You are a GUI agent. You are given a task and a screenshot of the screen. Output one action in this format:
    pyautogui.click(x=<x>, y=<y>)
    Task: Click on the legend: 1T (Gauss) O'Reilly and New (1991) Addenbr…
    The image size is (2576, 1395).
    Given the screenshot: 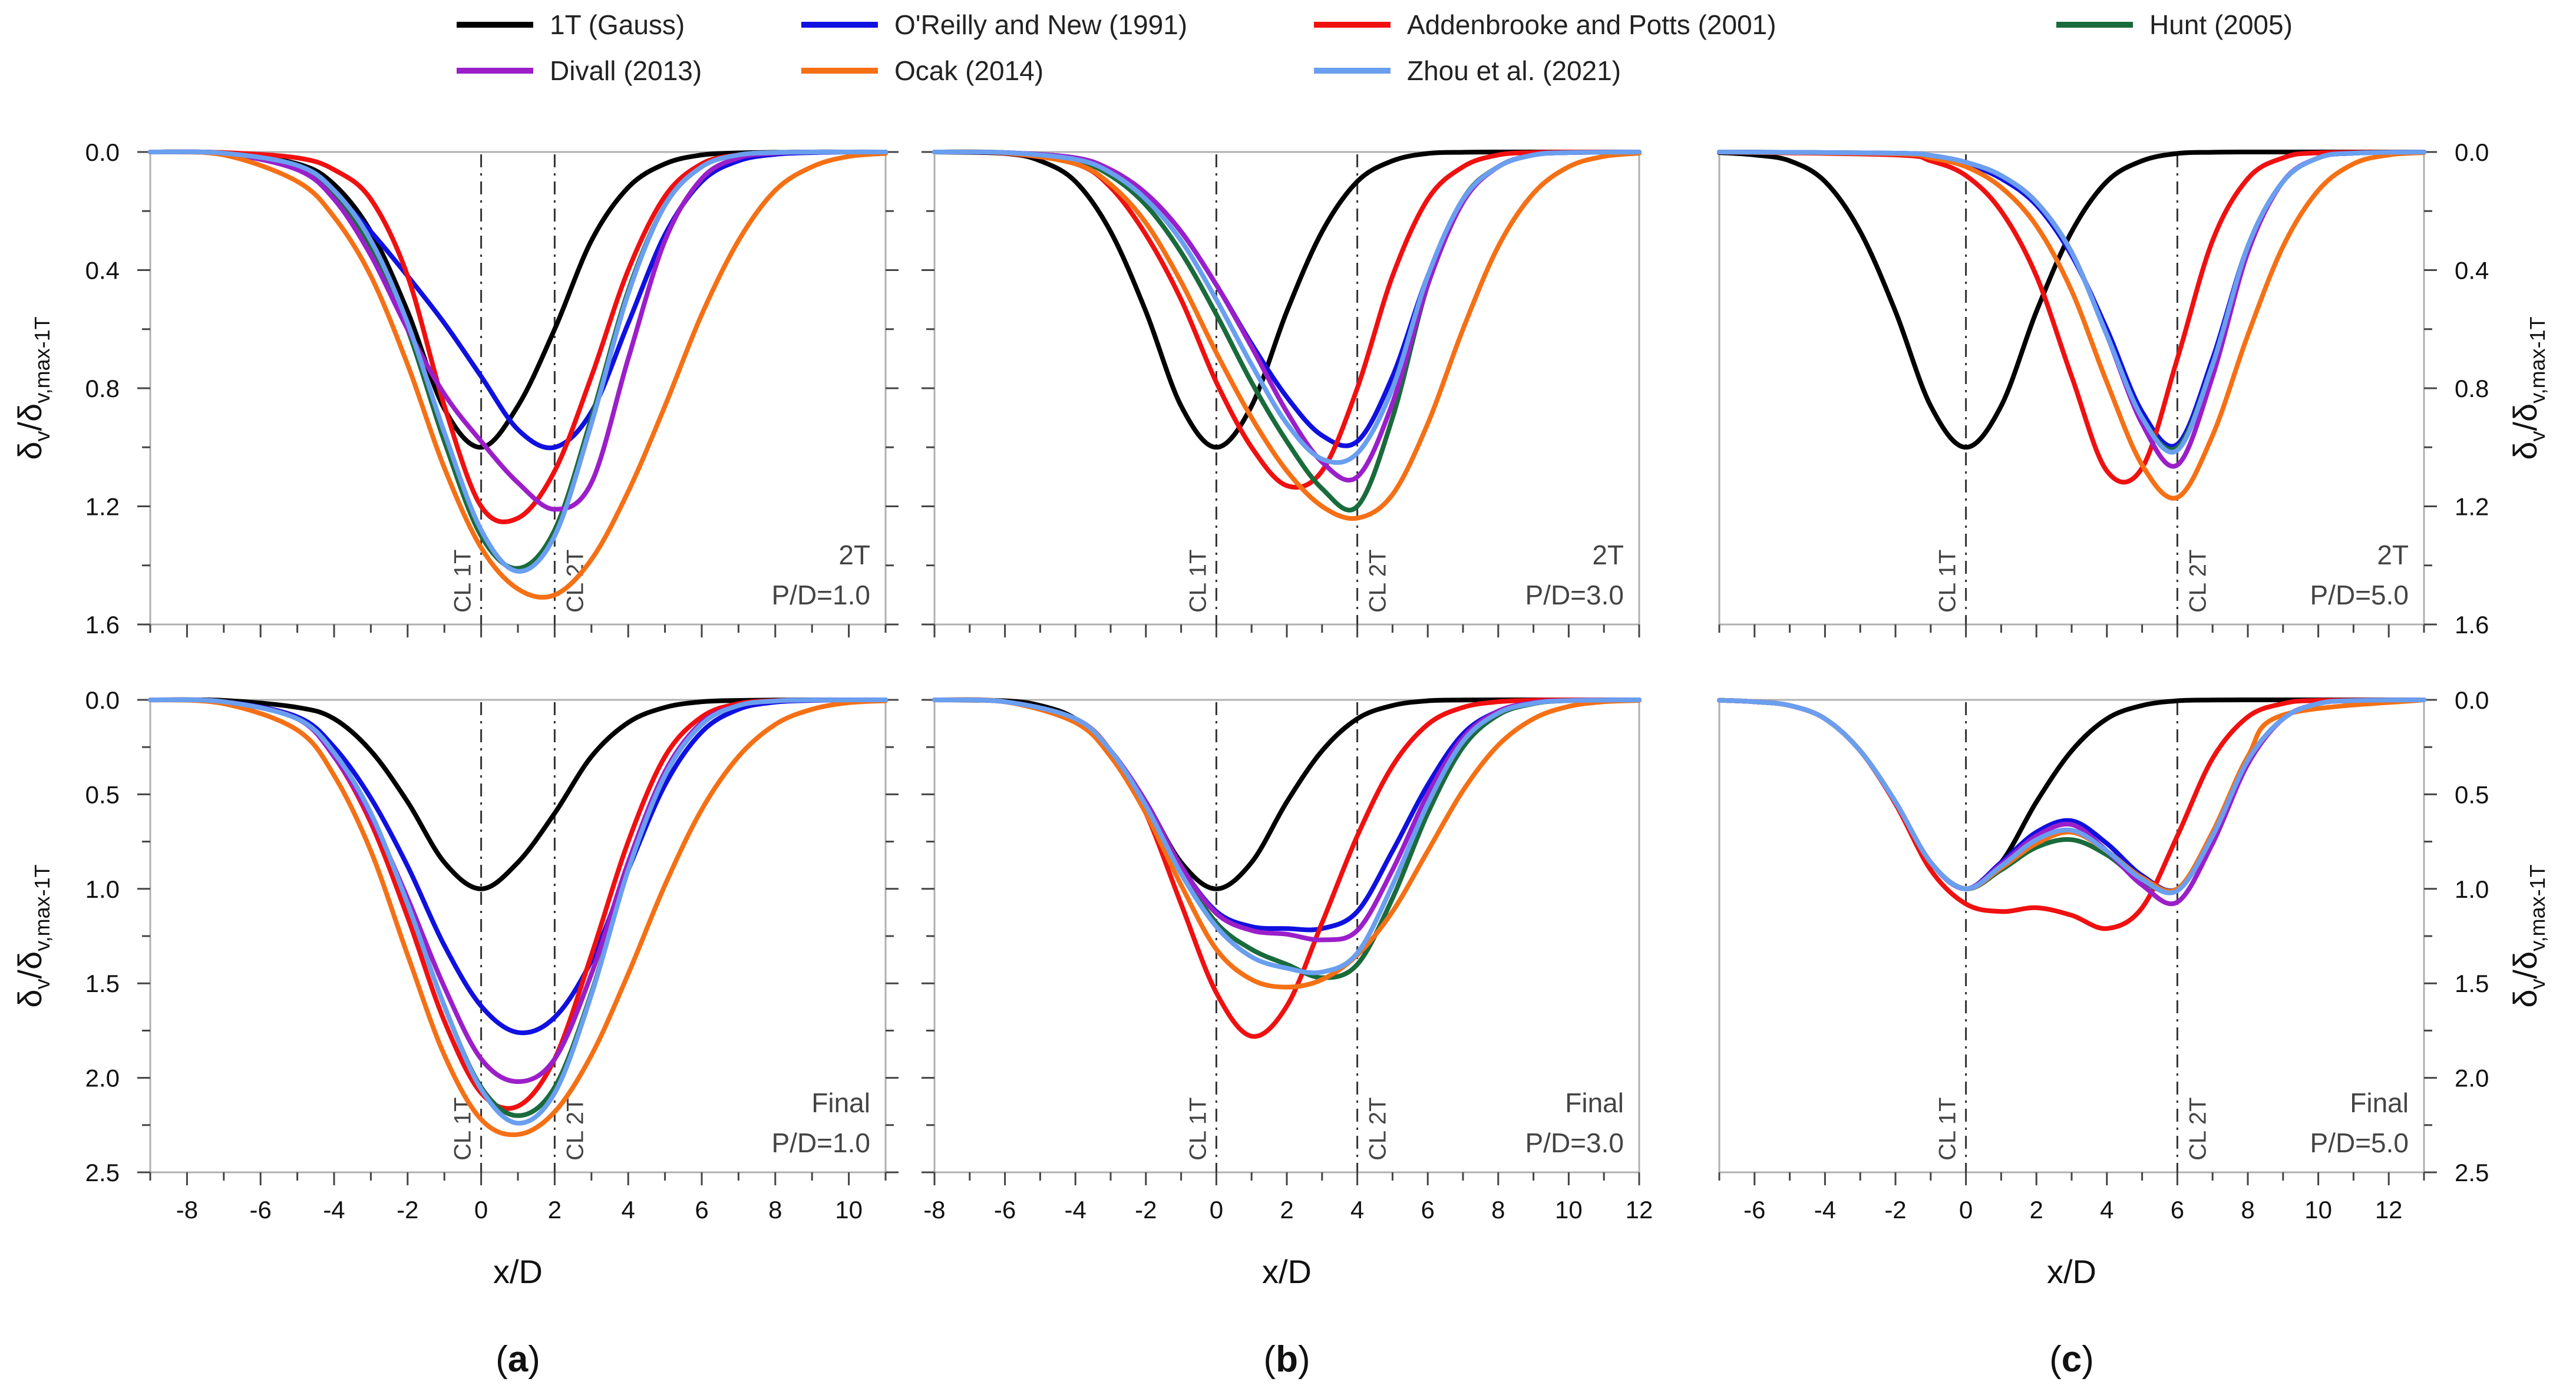 What is the action you would take?
    pyautogui.click(x=1375, y=47)
    